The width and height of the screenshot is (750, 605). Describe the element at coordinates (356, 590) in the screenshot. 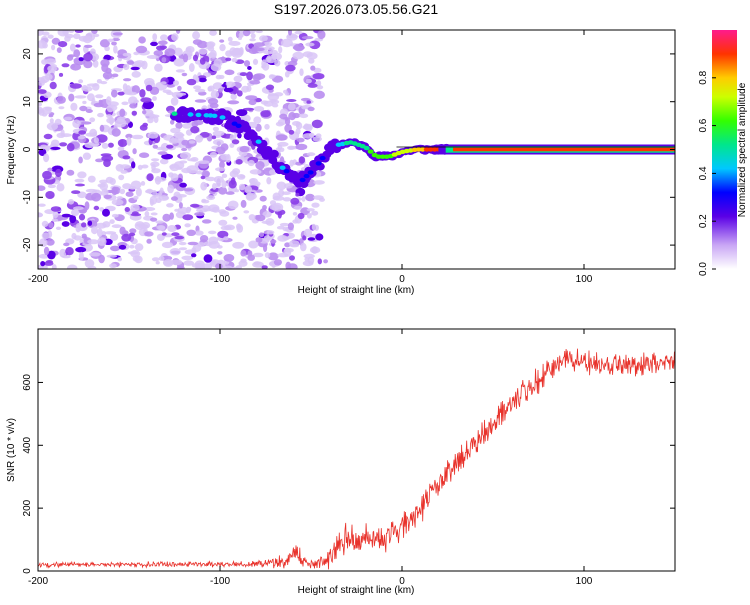

I see `snr-x-label: Height of straight line (km)` at that location.